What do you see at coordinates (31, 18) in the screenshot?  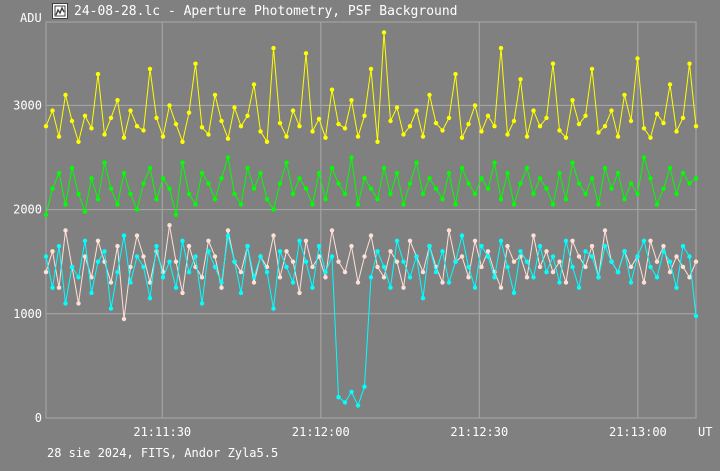 I see `y-axis-unit-label: ADU` at bounding box center [31, 18].